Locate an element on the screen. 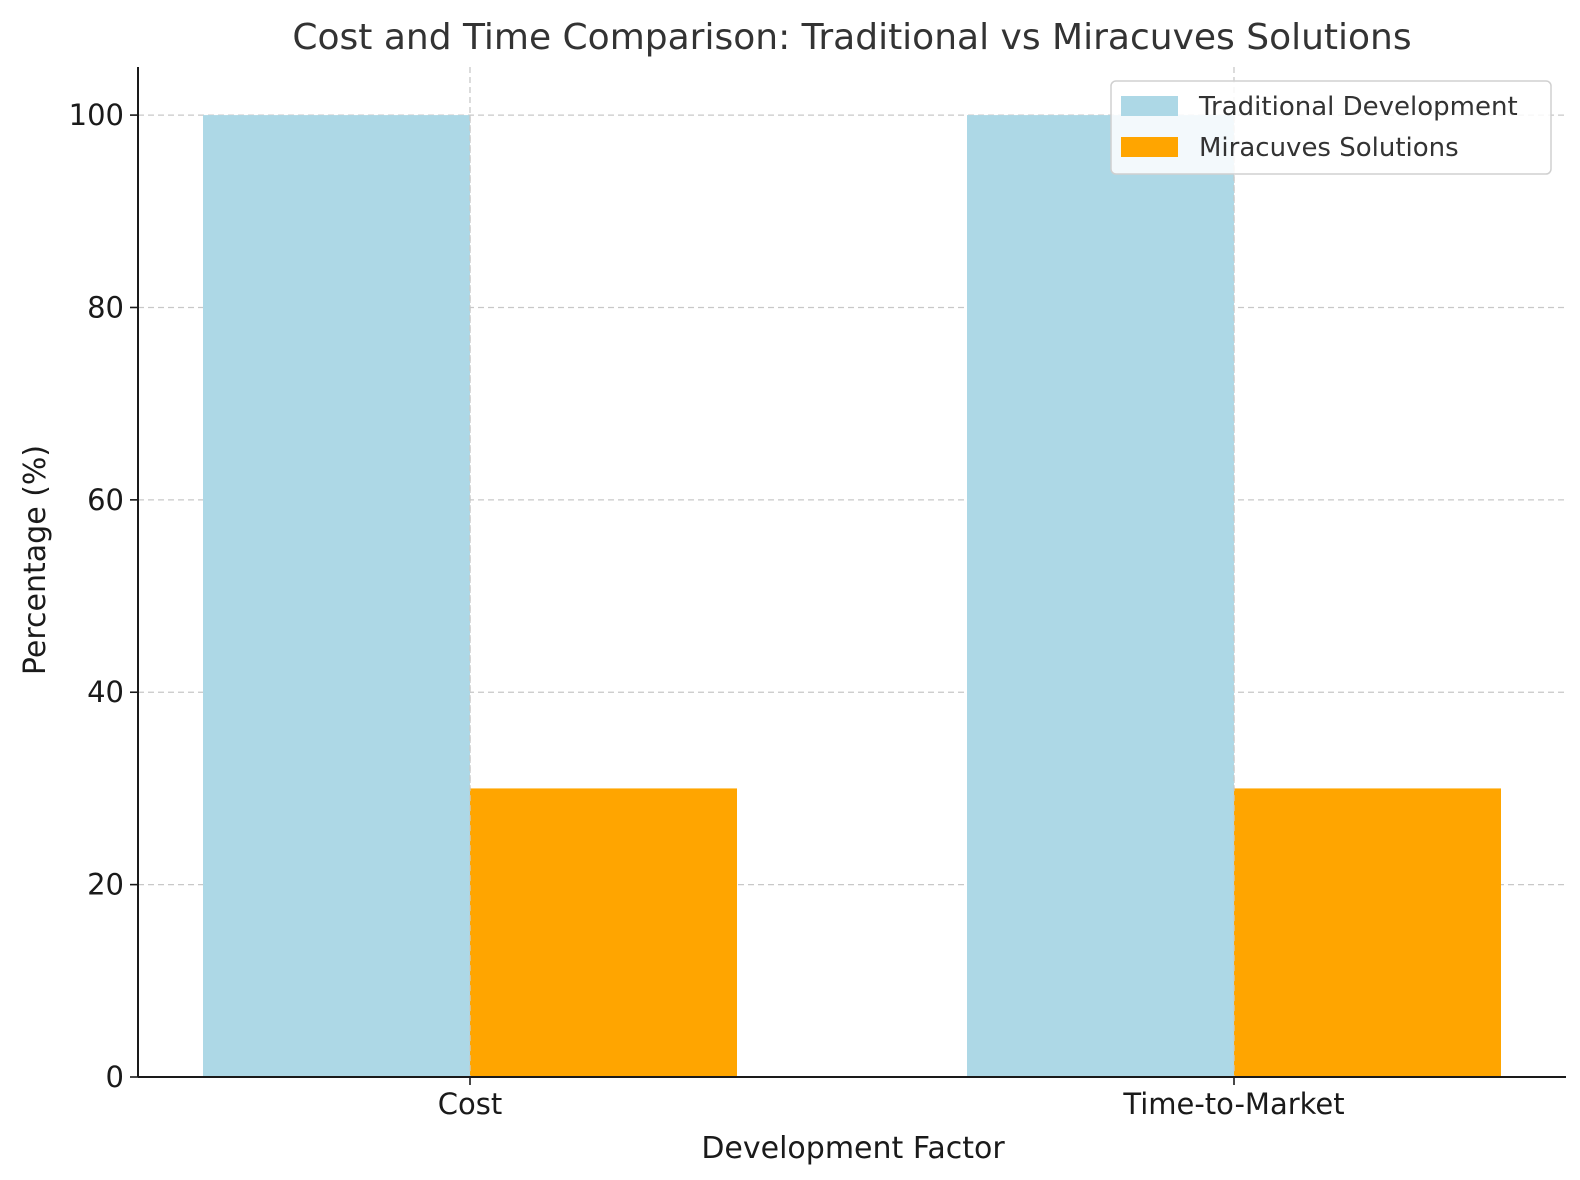 Image resolution: width=1580 pixels, height=1180 pixels. legend-label: Traditional Development is located at coordinates (1358, 107).